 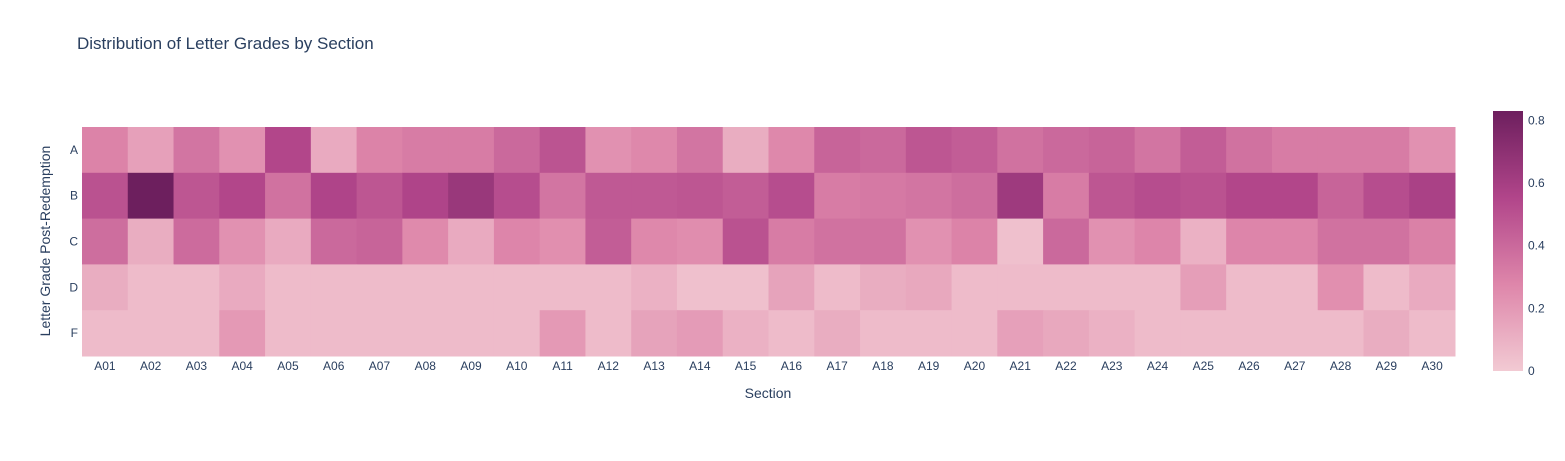 What do you see at coordinates (288, 333) in the screenshot?
I see `heatmap-cell-F-A05` at bounding box center [288, 333].